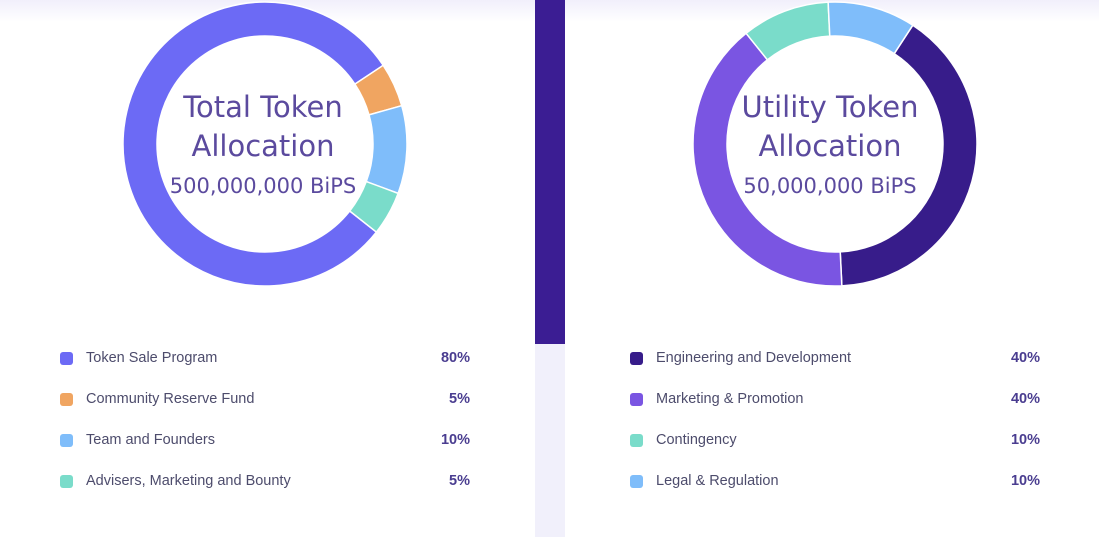  Describe the element at coordinates (830, 107) in the screenshot. I see `chart-title-line-1: Utility Token` at that location.